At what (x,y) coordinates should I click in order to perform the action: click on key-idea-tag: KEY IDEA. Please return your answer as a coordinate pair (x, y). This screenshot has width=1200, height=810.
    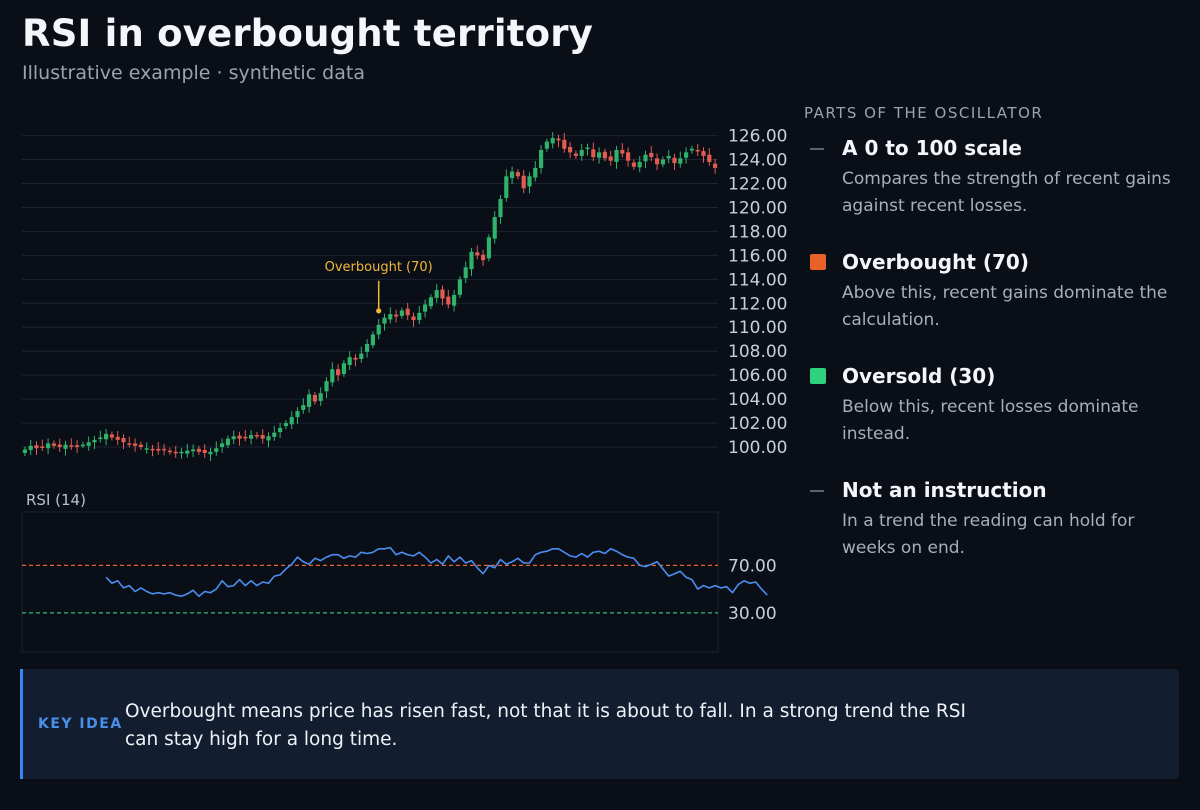
    Looking at the image, I should click on (80, 724).